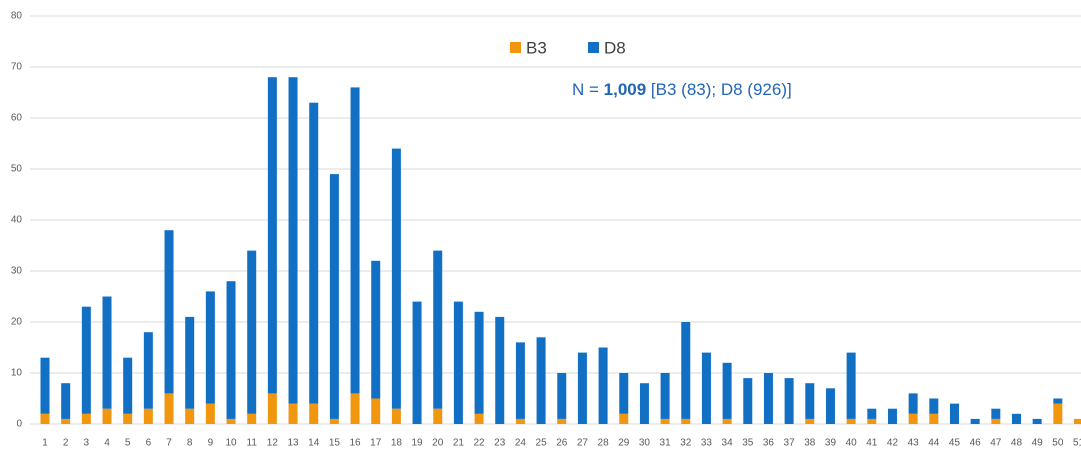 The height and width of the screenshot is (455, 1081). I want to click on x-tick-label: 15, so click(335, 443).